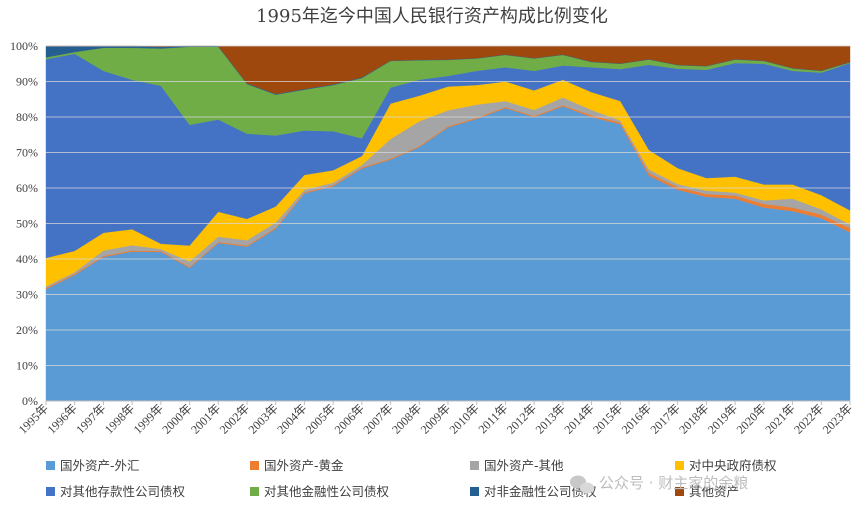 Image resolution: width=865 pixels, height=514 pixels. What do you see at coordinates (30, 401) in the screenshot?
I see `y-tick-label: 0%` at bounding box center [30, 401].